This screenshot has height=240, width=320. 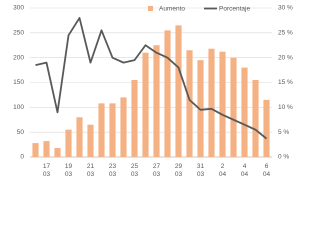 I want to click on x-tick-label: 25 03, so click(x=135, y=170).